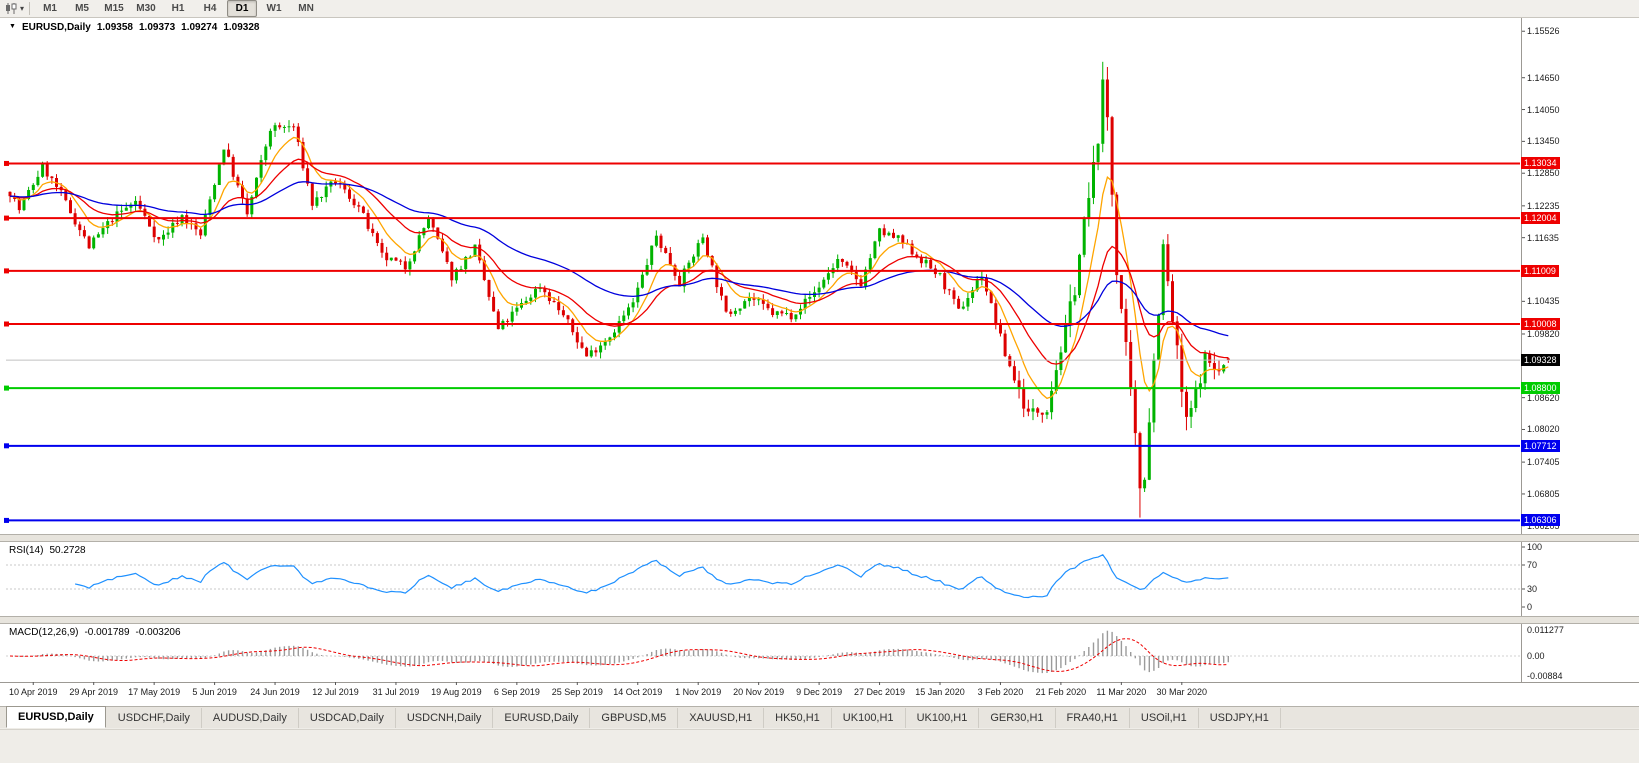 This screenshot has width=1639, height=763. What do you see at coordinates (1532, 589) in the screenshot?
I see `rsi-axis-label: 30` at bounding box center [1532, 589].